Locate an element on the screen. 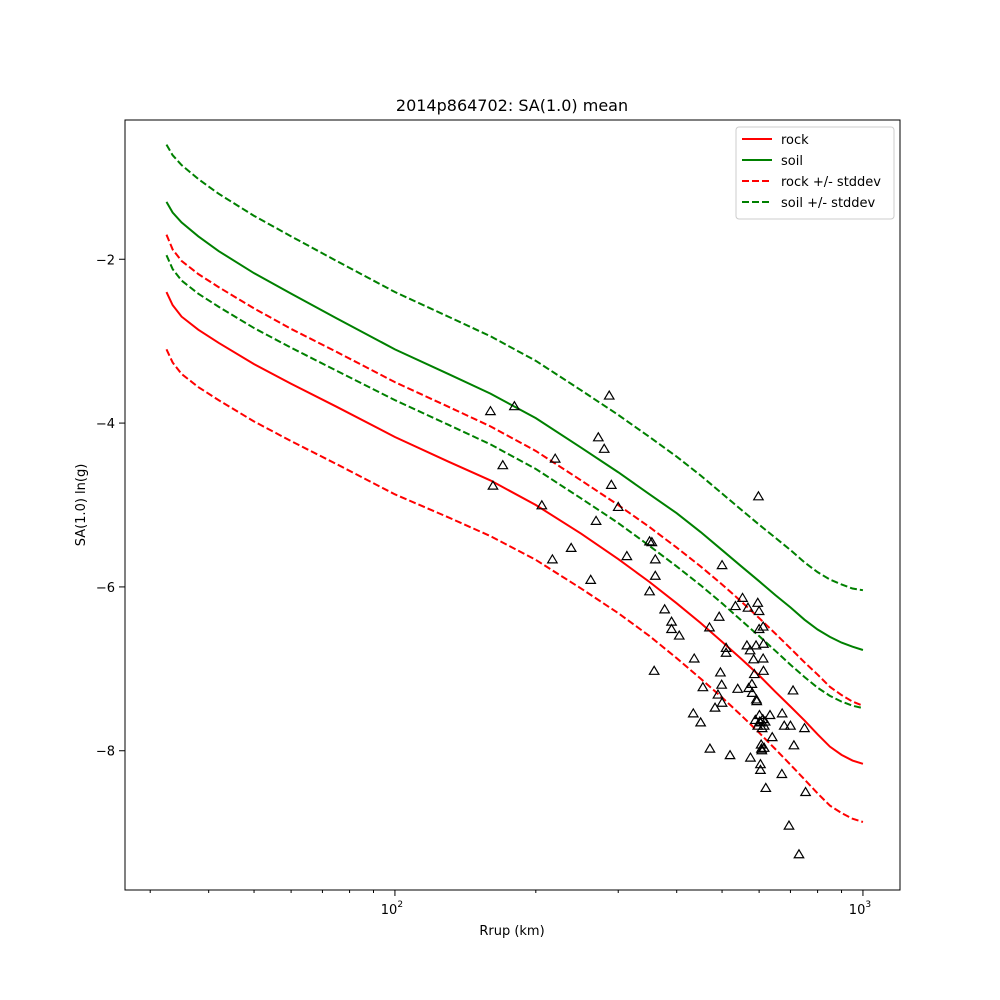 This screenshot has width=1000, height=1000. legend-label-3: soil +/- stddev is located at coordinates (828, 203).